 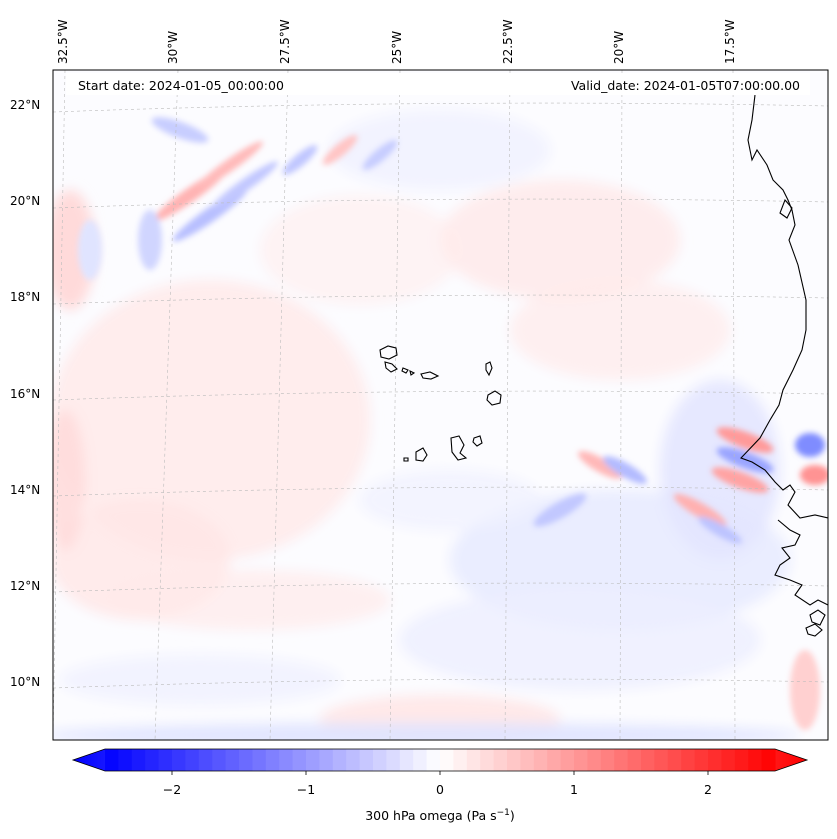 I want to click on colorbar-tick-0: 0, so click(x=440, y=789).